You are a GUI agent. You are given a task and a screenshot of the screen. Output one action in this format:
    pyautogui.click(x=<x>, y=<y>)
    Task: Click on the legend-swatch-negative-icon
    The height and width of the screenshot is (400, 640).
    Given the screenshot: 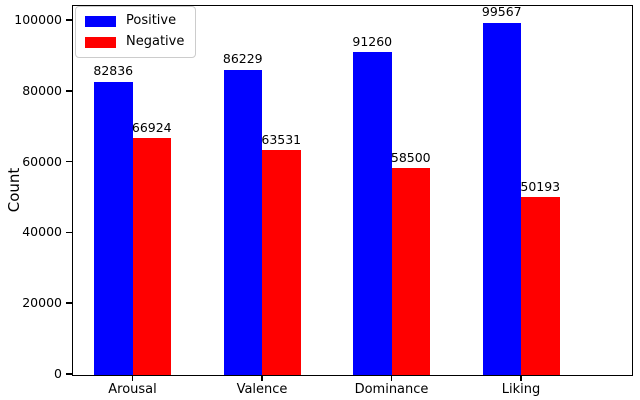 What is the action you would take?
    pyautogui.click(x=100, y=42)
    